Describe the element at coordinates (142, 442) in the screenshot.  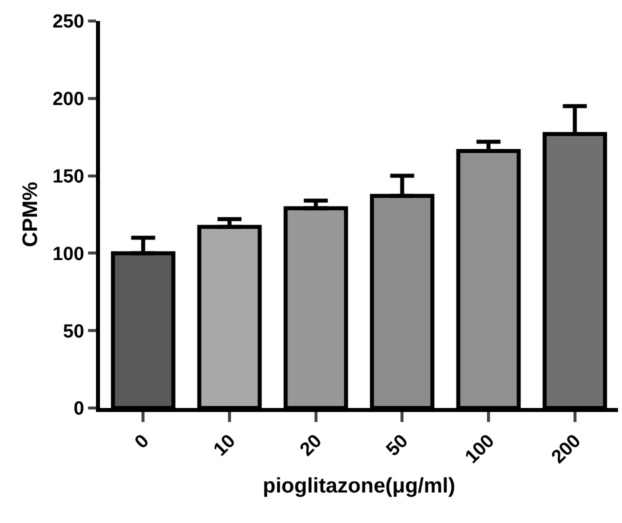
I see `x-tick-label: 0` at that location.